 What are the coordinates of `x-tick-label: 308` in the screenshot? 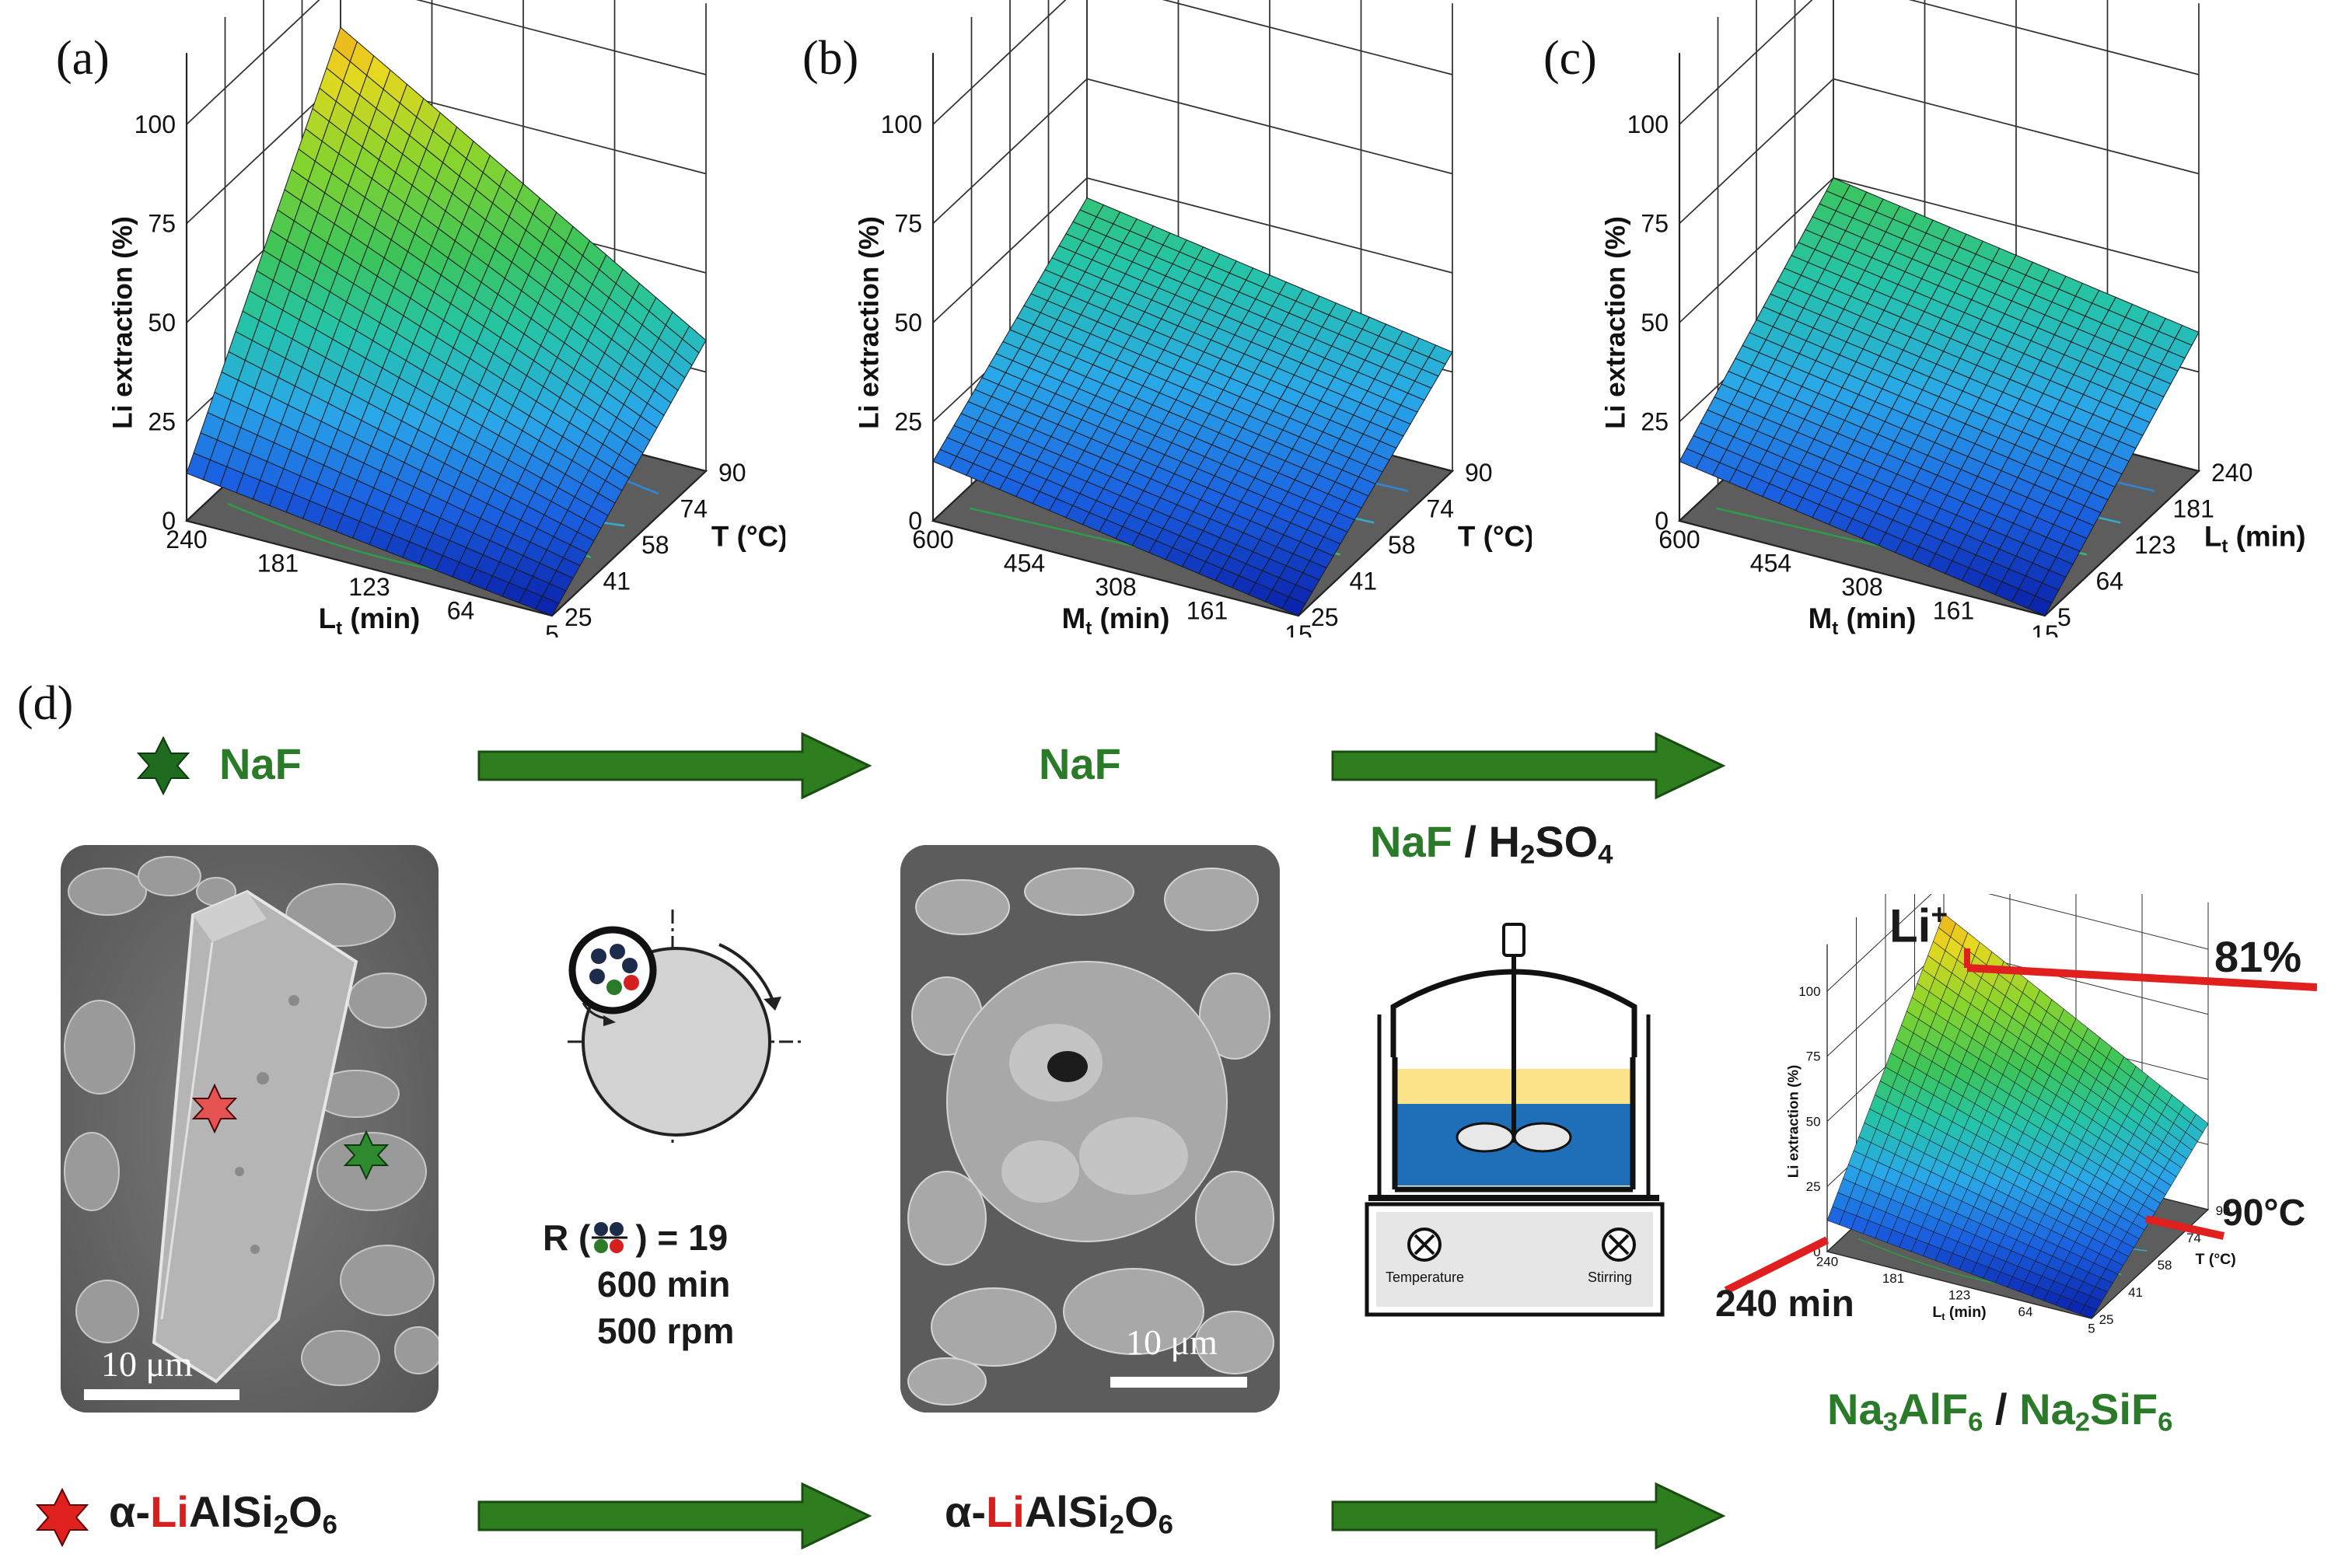 It's located at (1861, 587).